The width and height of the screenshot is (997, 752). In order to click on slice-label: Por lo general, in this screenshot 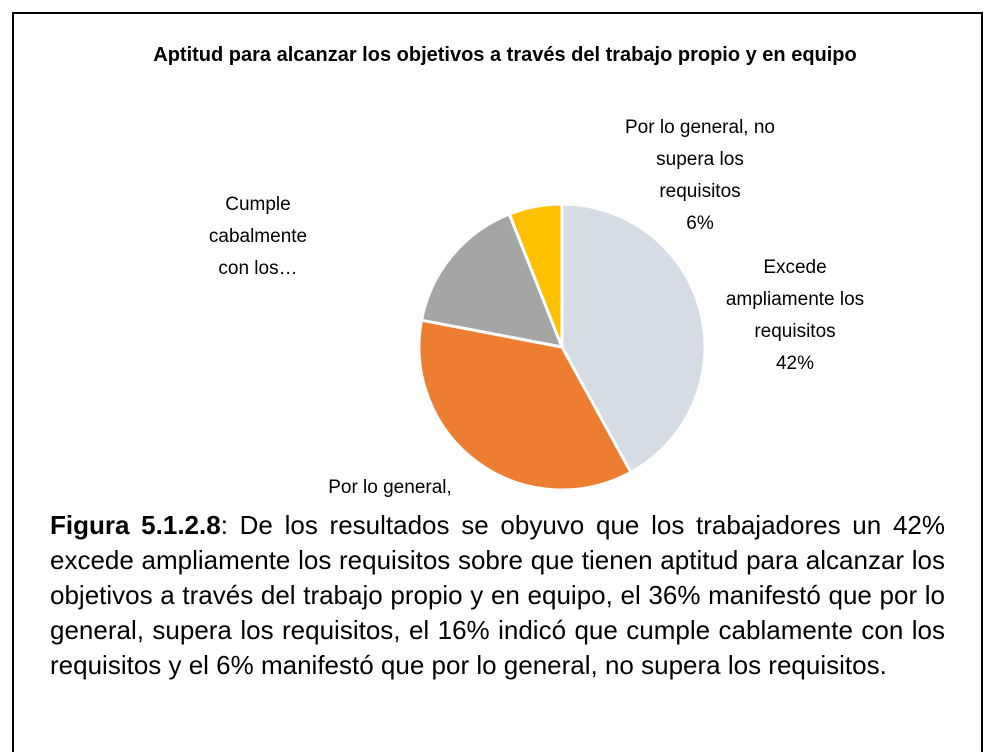, I will do `click(390, 487)`.